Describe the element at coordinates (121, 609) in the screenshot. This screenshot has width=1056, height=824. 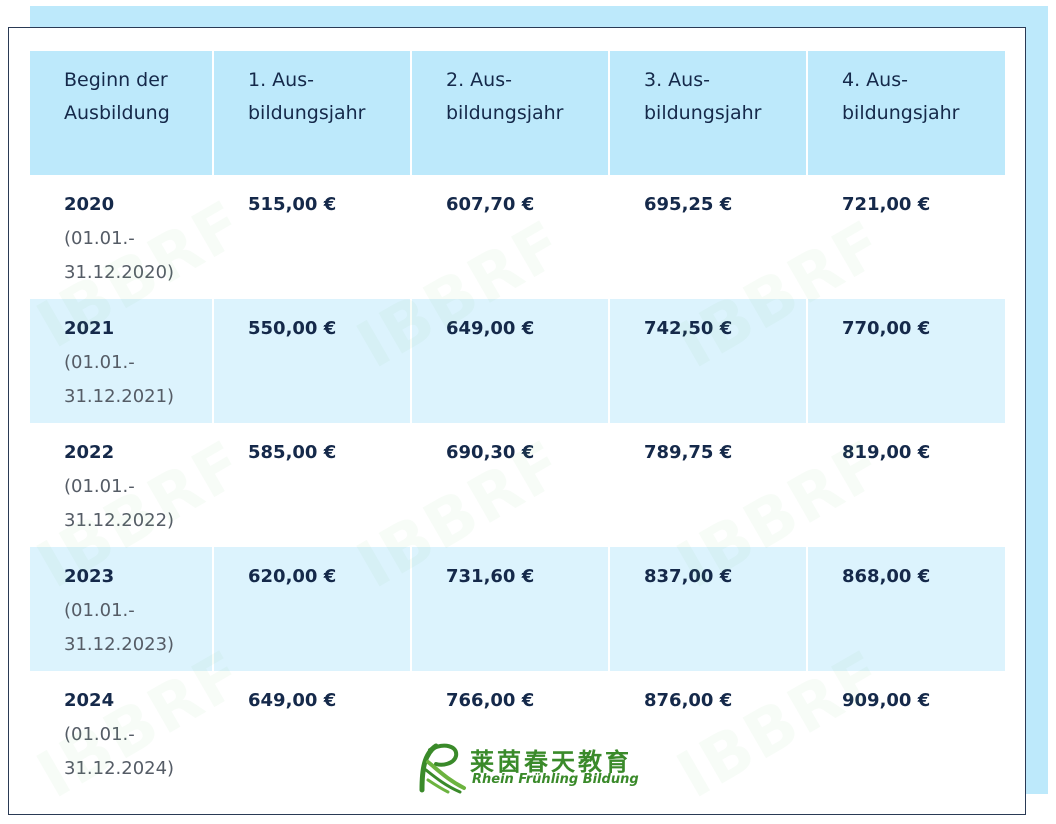
I see `start-cell: 2023 (01.01.- 31.12.2023)` at that location.